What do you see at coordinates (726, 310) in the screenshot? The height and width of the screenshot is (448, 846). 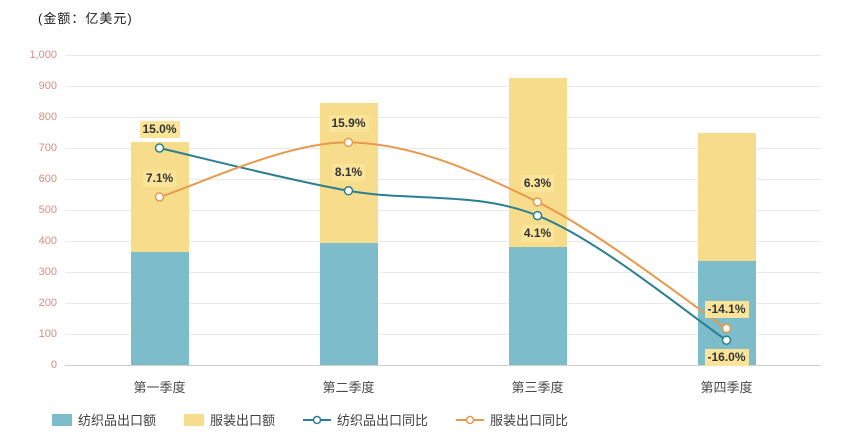 I see `point-label: -14.1%` at bounding box center [726, 310].